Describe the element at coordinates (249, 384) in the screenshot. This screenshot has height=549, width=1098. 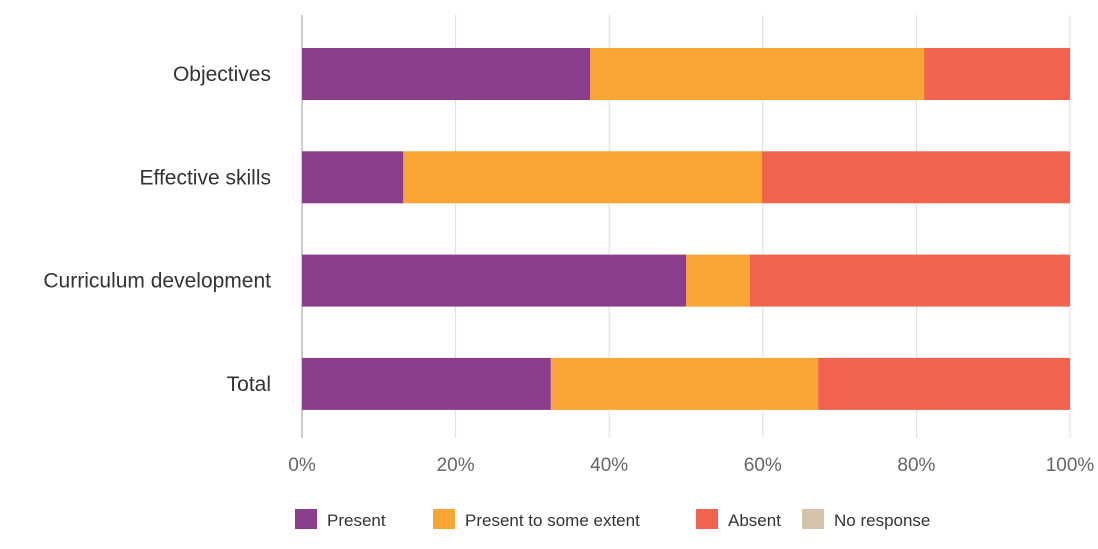
I see `category-label: Total` at that location.